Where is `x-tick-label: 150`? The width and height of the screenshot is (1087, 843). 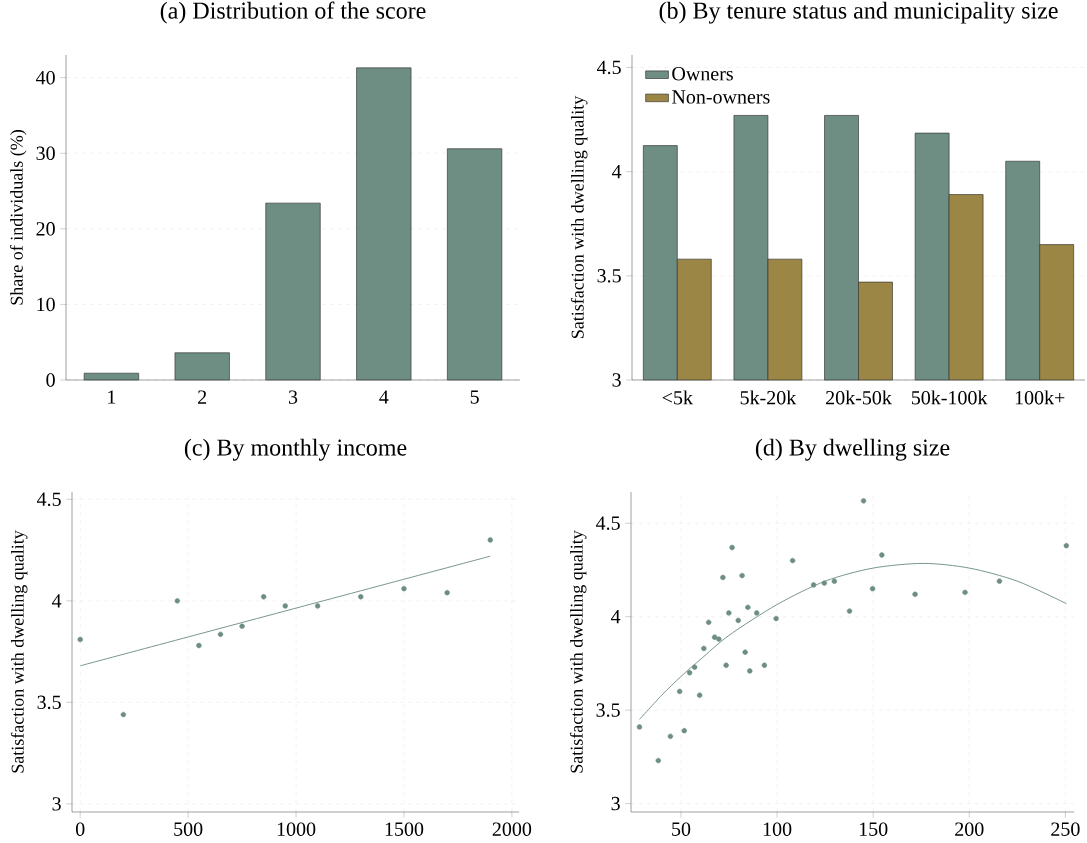 x-tick-label: 150 is located at coordinates (873, 829).